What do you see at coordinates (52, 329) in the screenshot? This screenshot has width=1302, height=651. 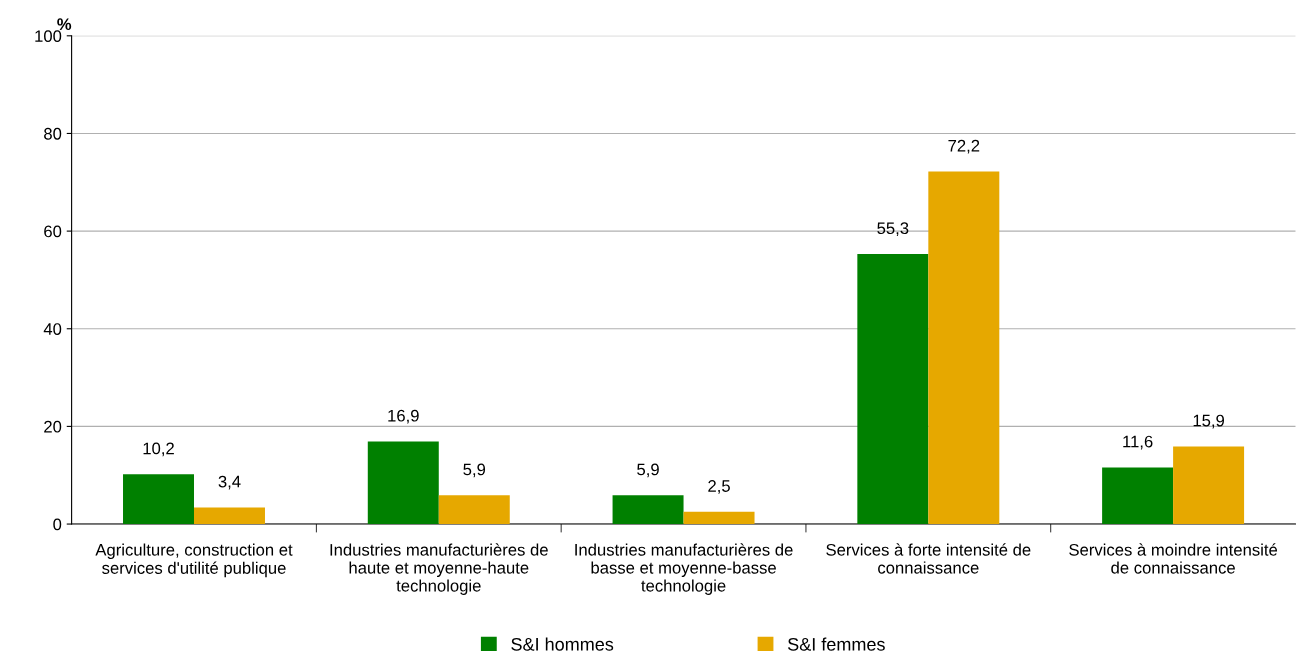 I see `y-tick-label: 40` at bounding box center [52, 329].